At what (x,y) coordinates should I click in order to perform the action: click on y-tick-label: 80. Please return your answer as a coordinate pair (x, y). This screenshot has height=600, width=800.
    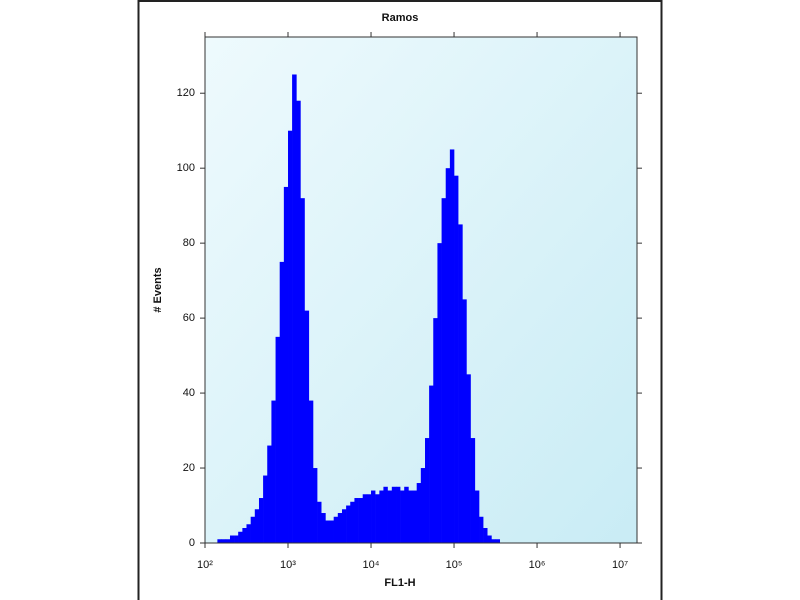
    Looking at the image, I should click on (189, 243).